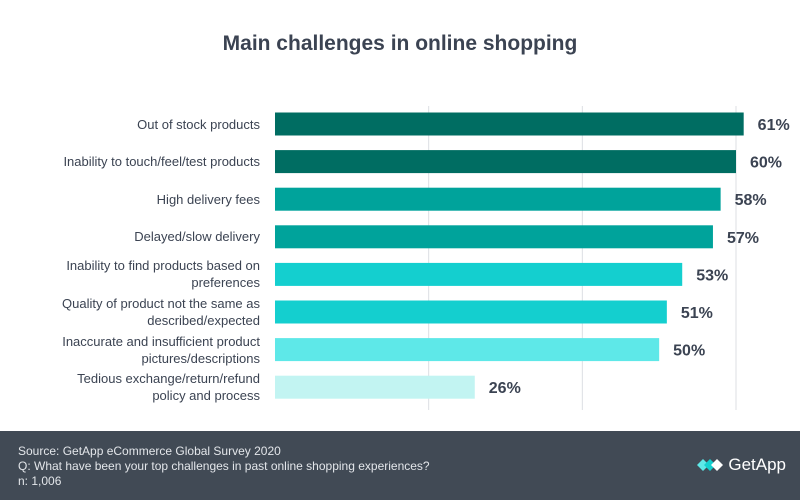 The width and height of the screenshot is (800, 500). Describe the element at coordinates (757, 464) in the screenshot. I see `getapp-logo-text: GetApp` at that location.